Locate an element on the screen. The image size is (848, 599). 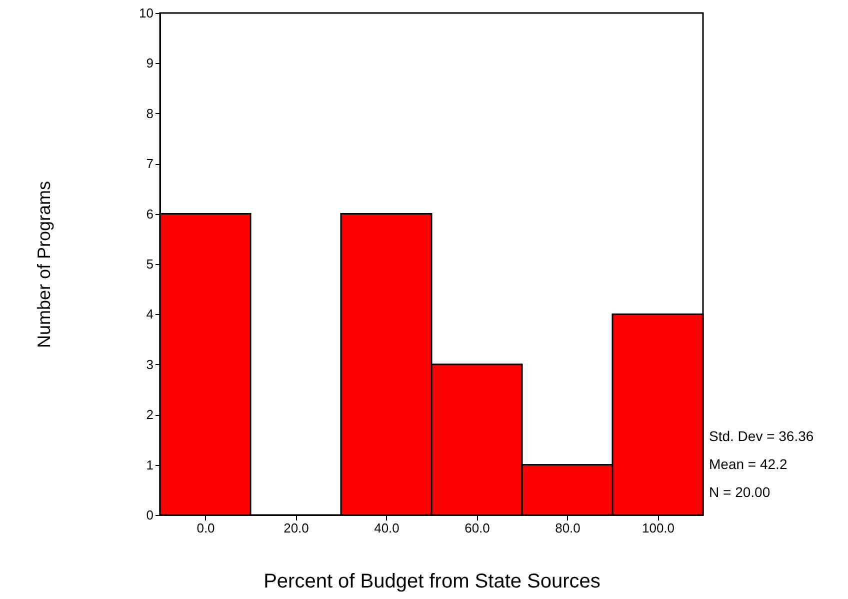
x-tick-label: 20.0 is located at coordinates (296, 528).